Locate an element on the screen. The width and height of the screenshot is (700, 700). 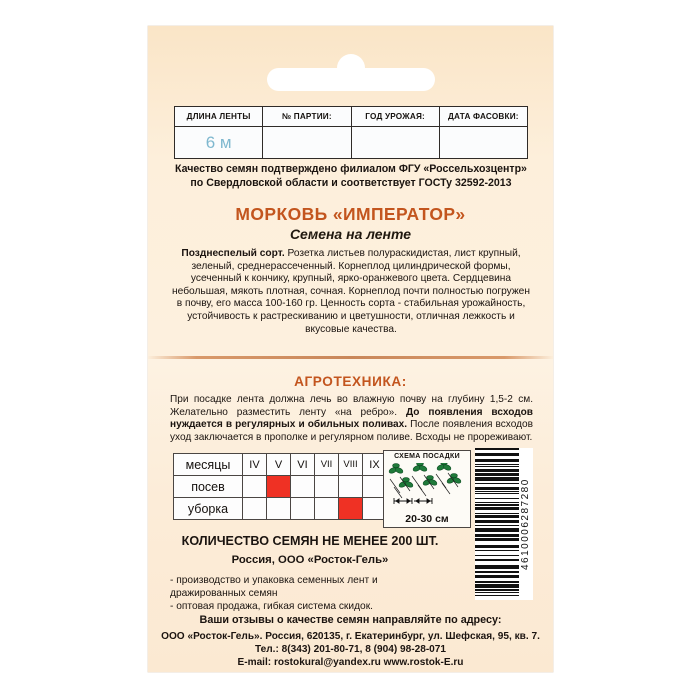
month-cell-5: V is located at coordinates (278, 464).